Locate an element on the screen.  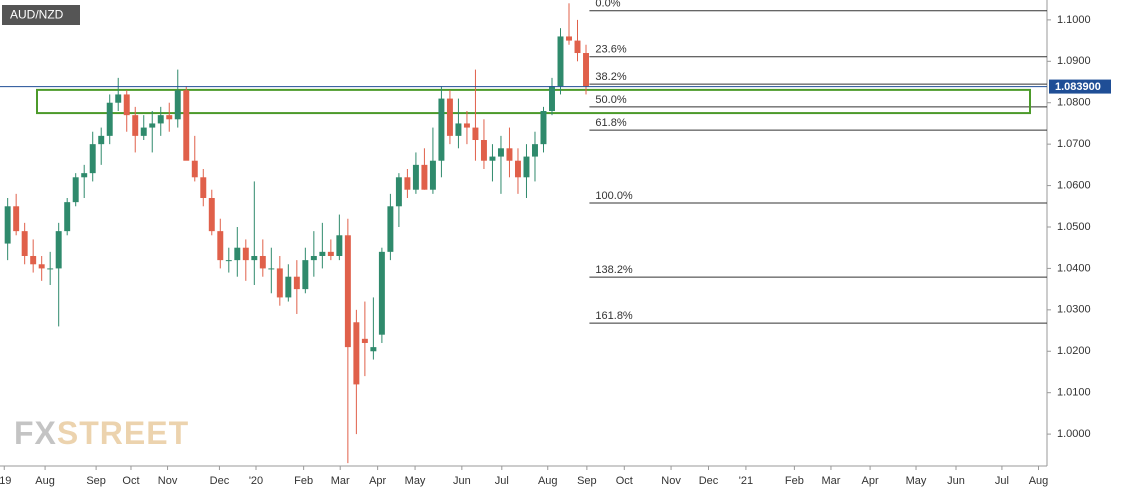
y-tick-label: 1.0800 is located at coordinates (1074, 103).